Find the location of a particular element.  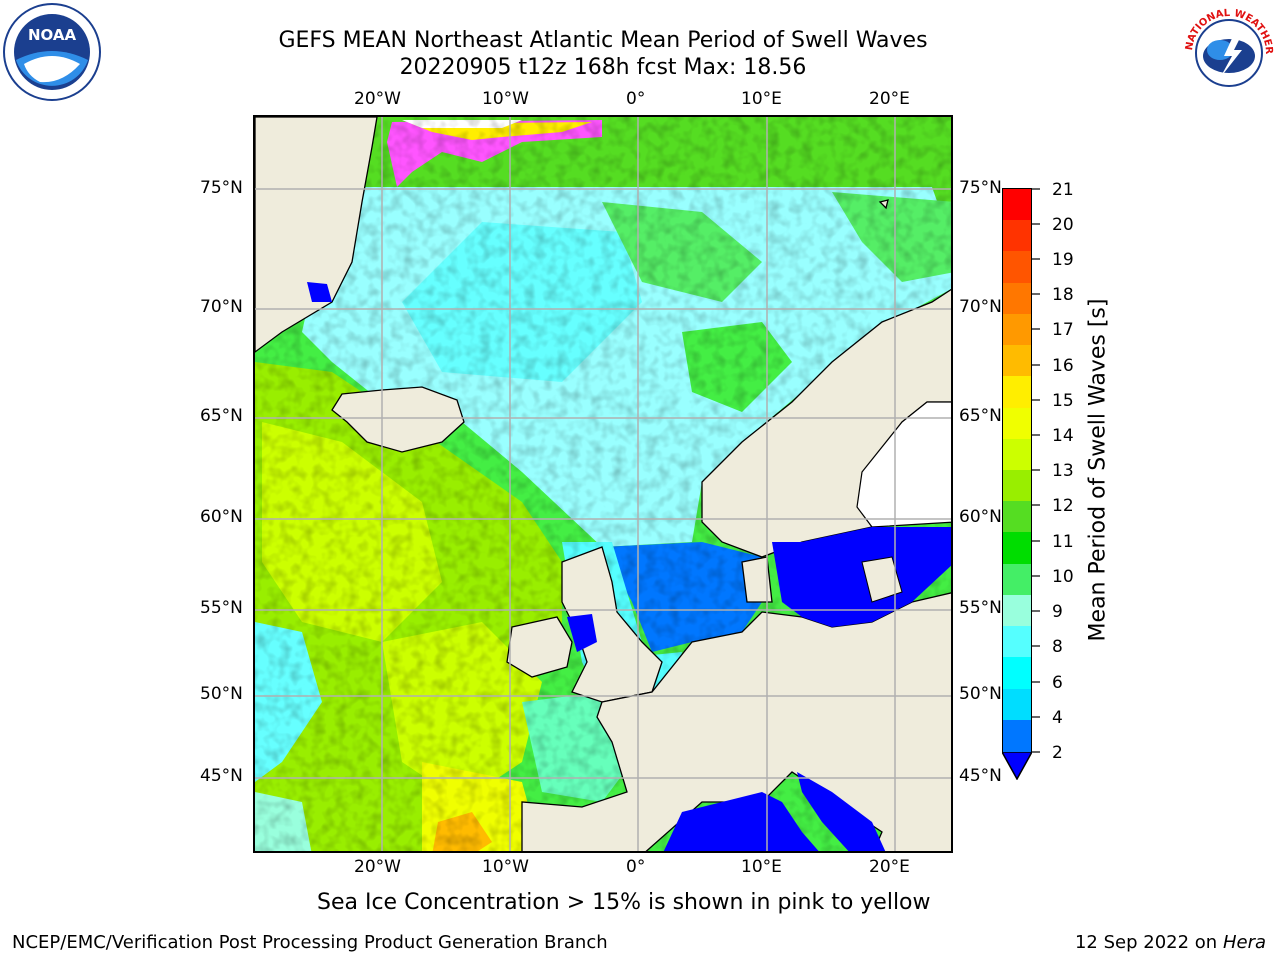

lat-label-right: 60°N is located at coordinates (980, 517).